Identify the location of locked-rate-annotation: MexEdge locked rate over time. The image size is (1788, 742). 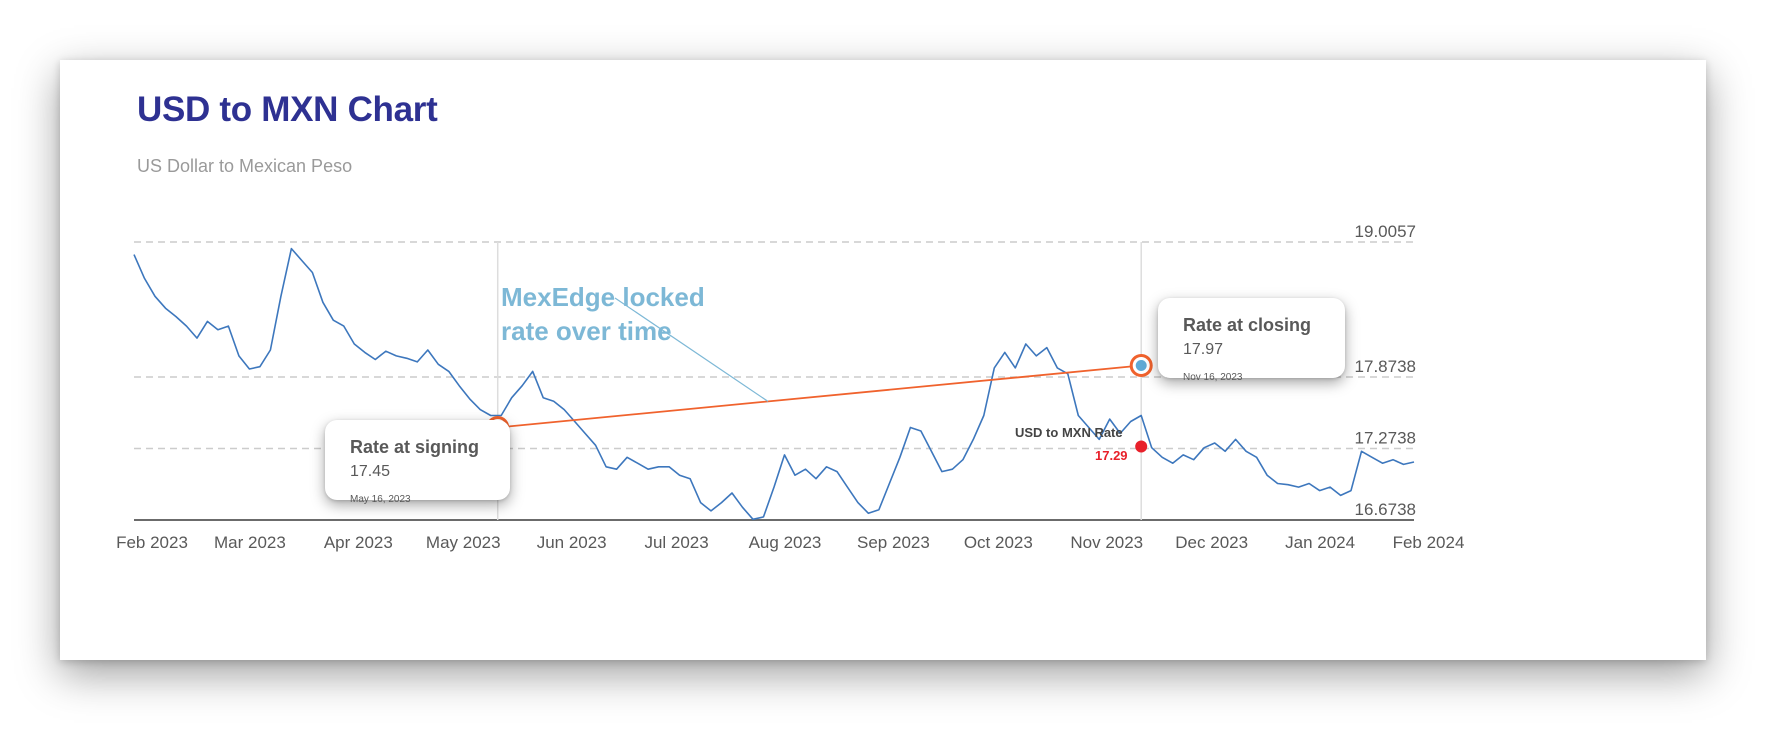
(603, 314).